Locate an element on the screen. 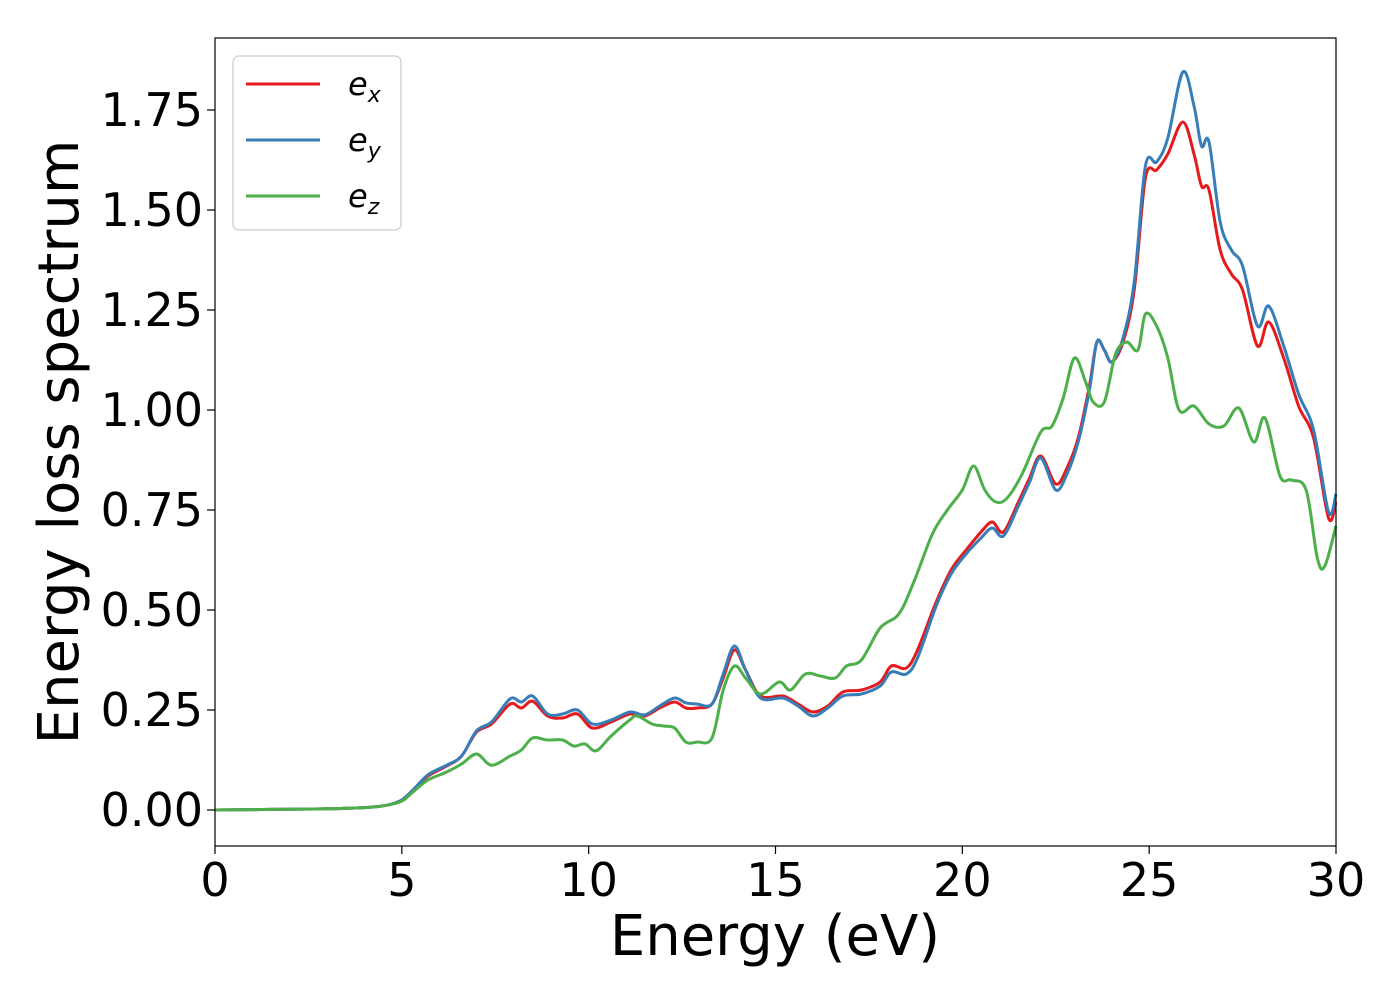  x-tick-label: 25 is located at coordinates (1149, 880).